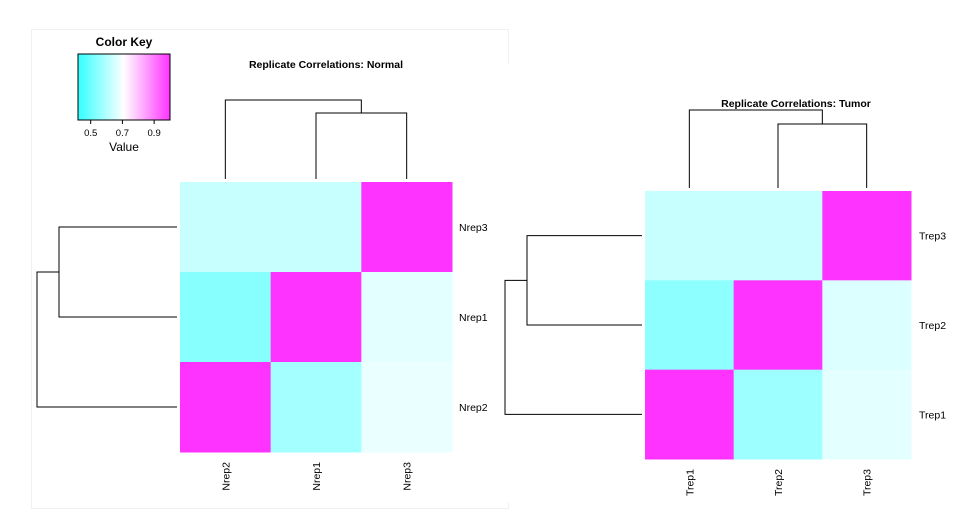 Image resolution: width=974 pixels, height=516 pixels. What do you see at coordinates (473, 408) in the screenshot?
I see `row-label: Nrep2` at bounding box center [473, 408].